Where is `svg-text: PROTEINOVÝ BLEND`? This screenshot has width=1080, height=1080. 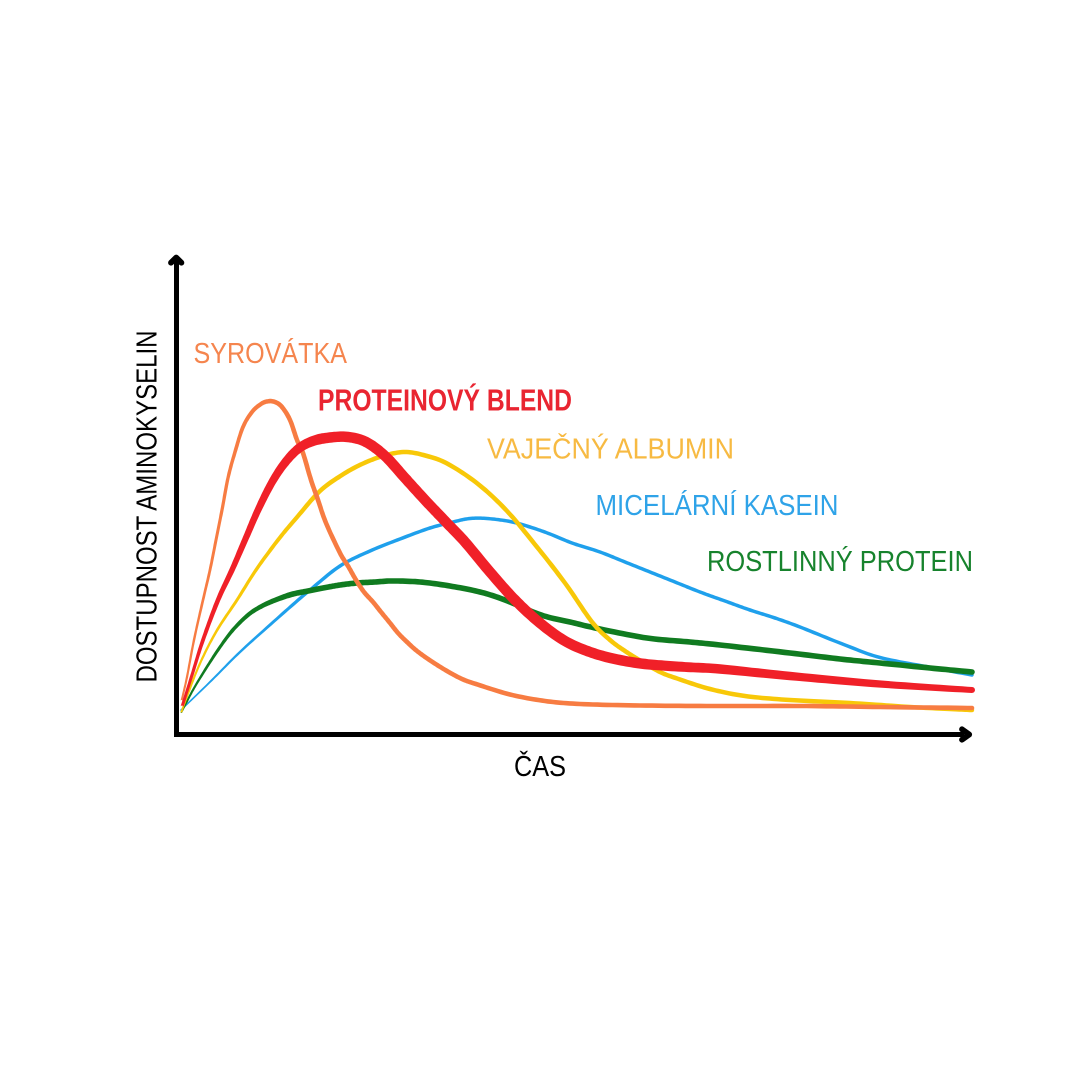 svg-text: PROTEINOVÝ BLEND is located at coordinates (445, 400).